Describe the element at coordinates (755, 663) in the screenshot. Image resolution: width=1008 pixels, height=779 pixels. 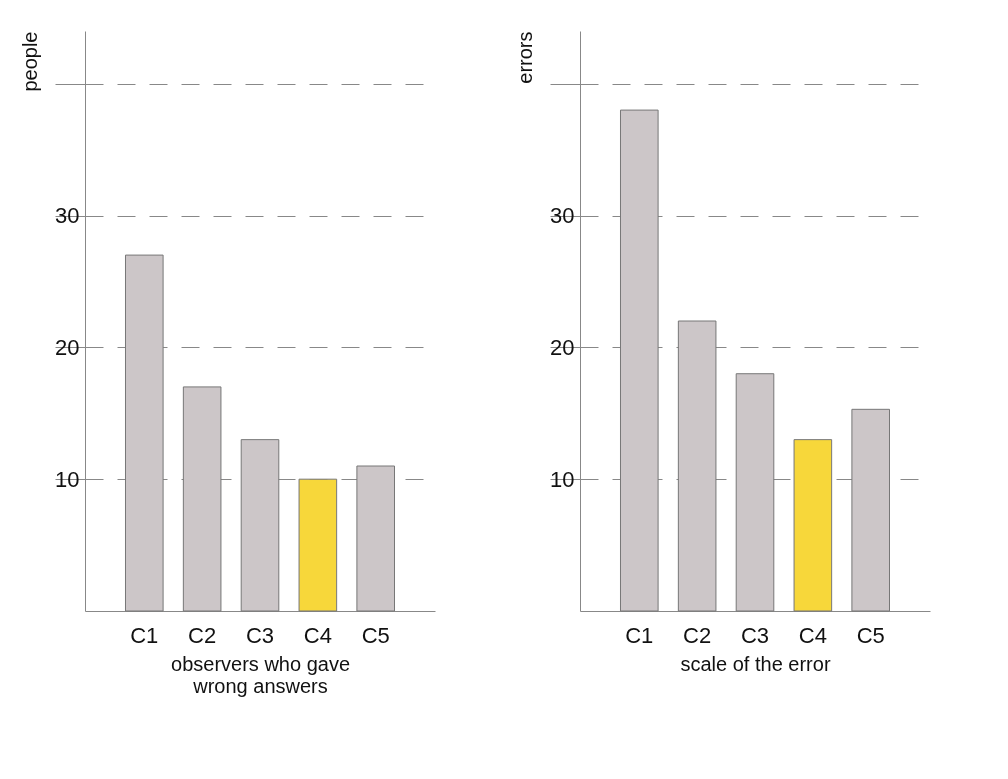
I see `x-axis-title: scale of the error` at that location.